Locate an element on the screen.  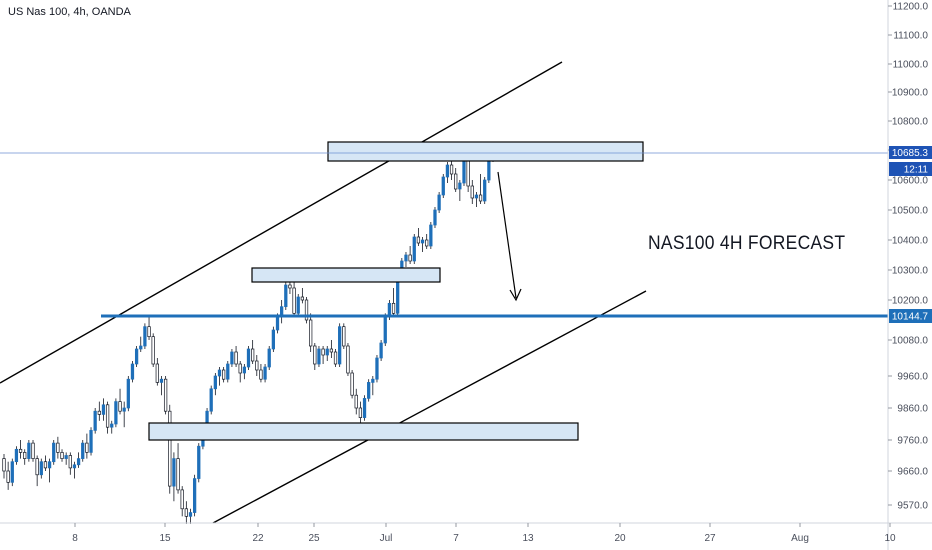
y-tick-label: 10900.0 is located at coordinates (910, 93).